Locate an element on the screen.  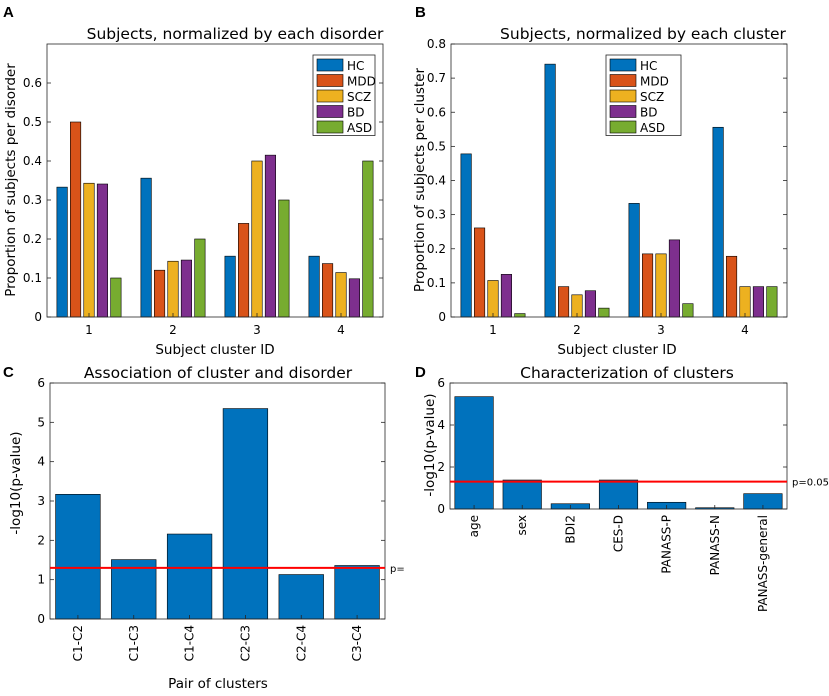
panel-d-xtick-label: CES-D is located at coordinates (619, 533).